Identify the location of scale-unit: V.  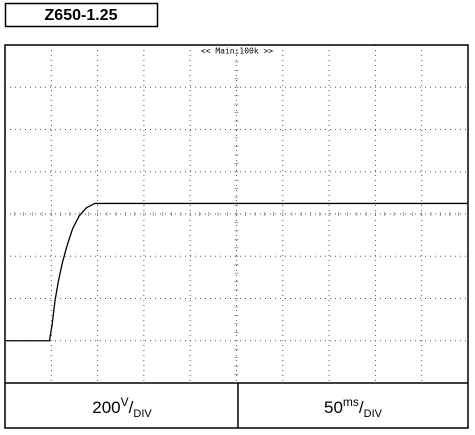
(125, 402).